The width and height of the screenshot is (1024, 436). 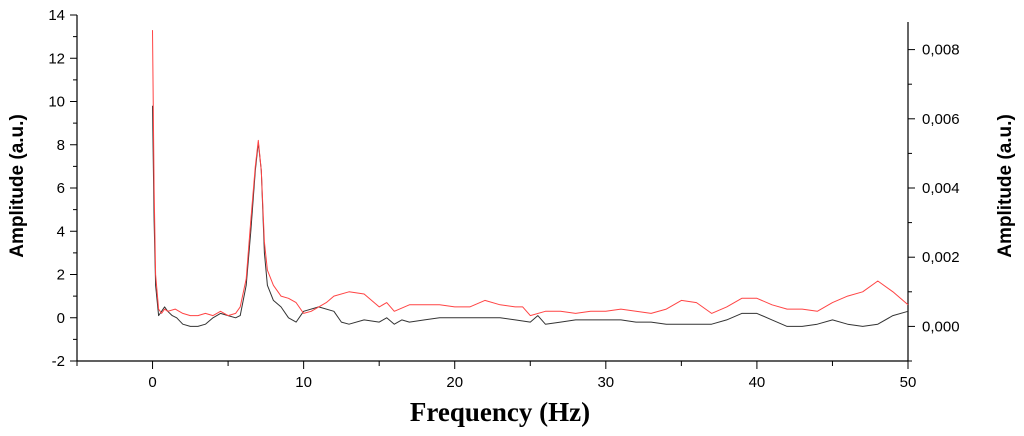 I want to click on y-left-tick-label: 4, so click(x=61, y=231).